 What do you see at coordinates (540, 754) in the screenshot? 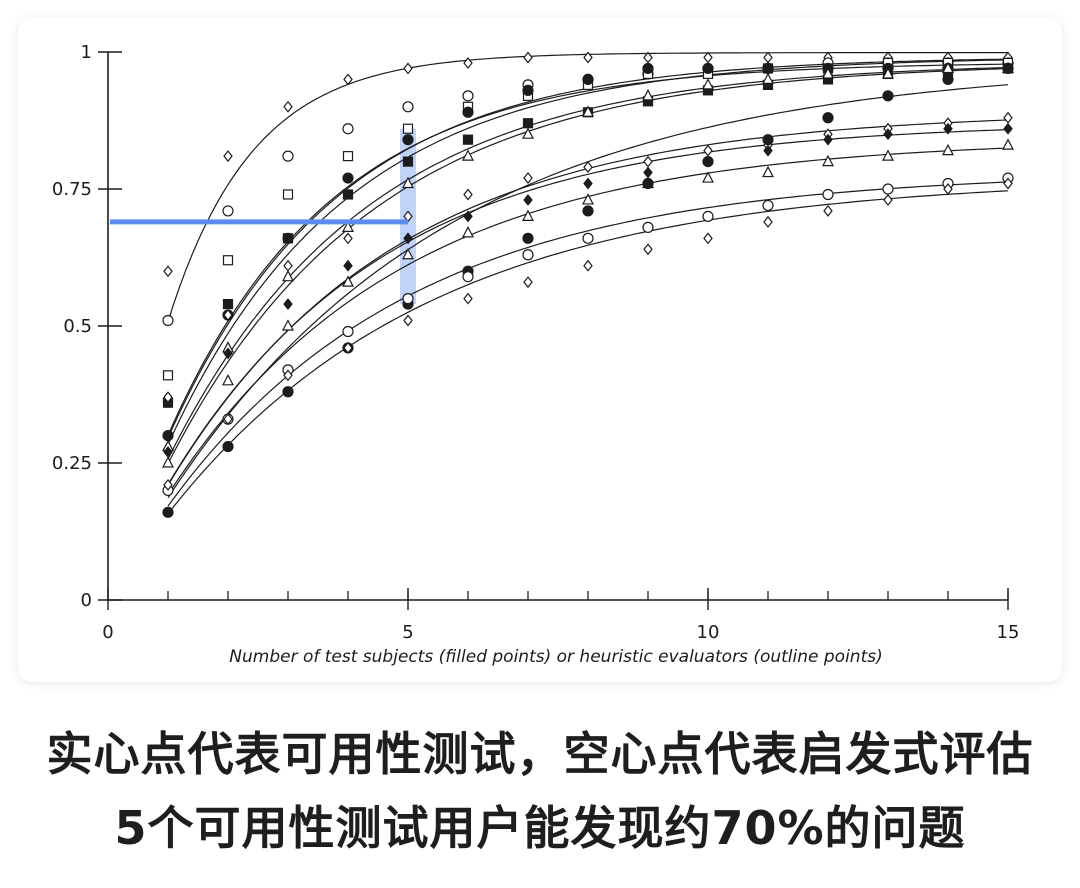
I see `caption-line-1: 实心点代表可用性测试，空心点代表启发式评估` at bounding box center [540, 754].